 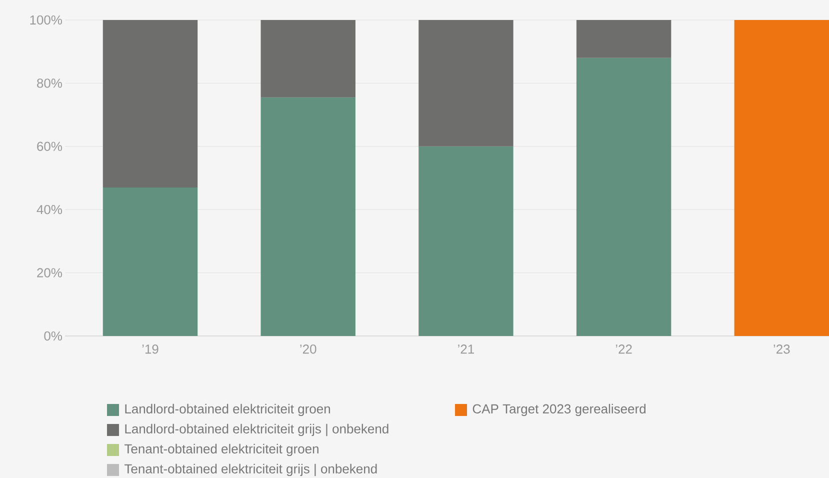 I want to click on legend-label: Landlord-obtained elektriciteit groen, so click(x=227, y=410).